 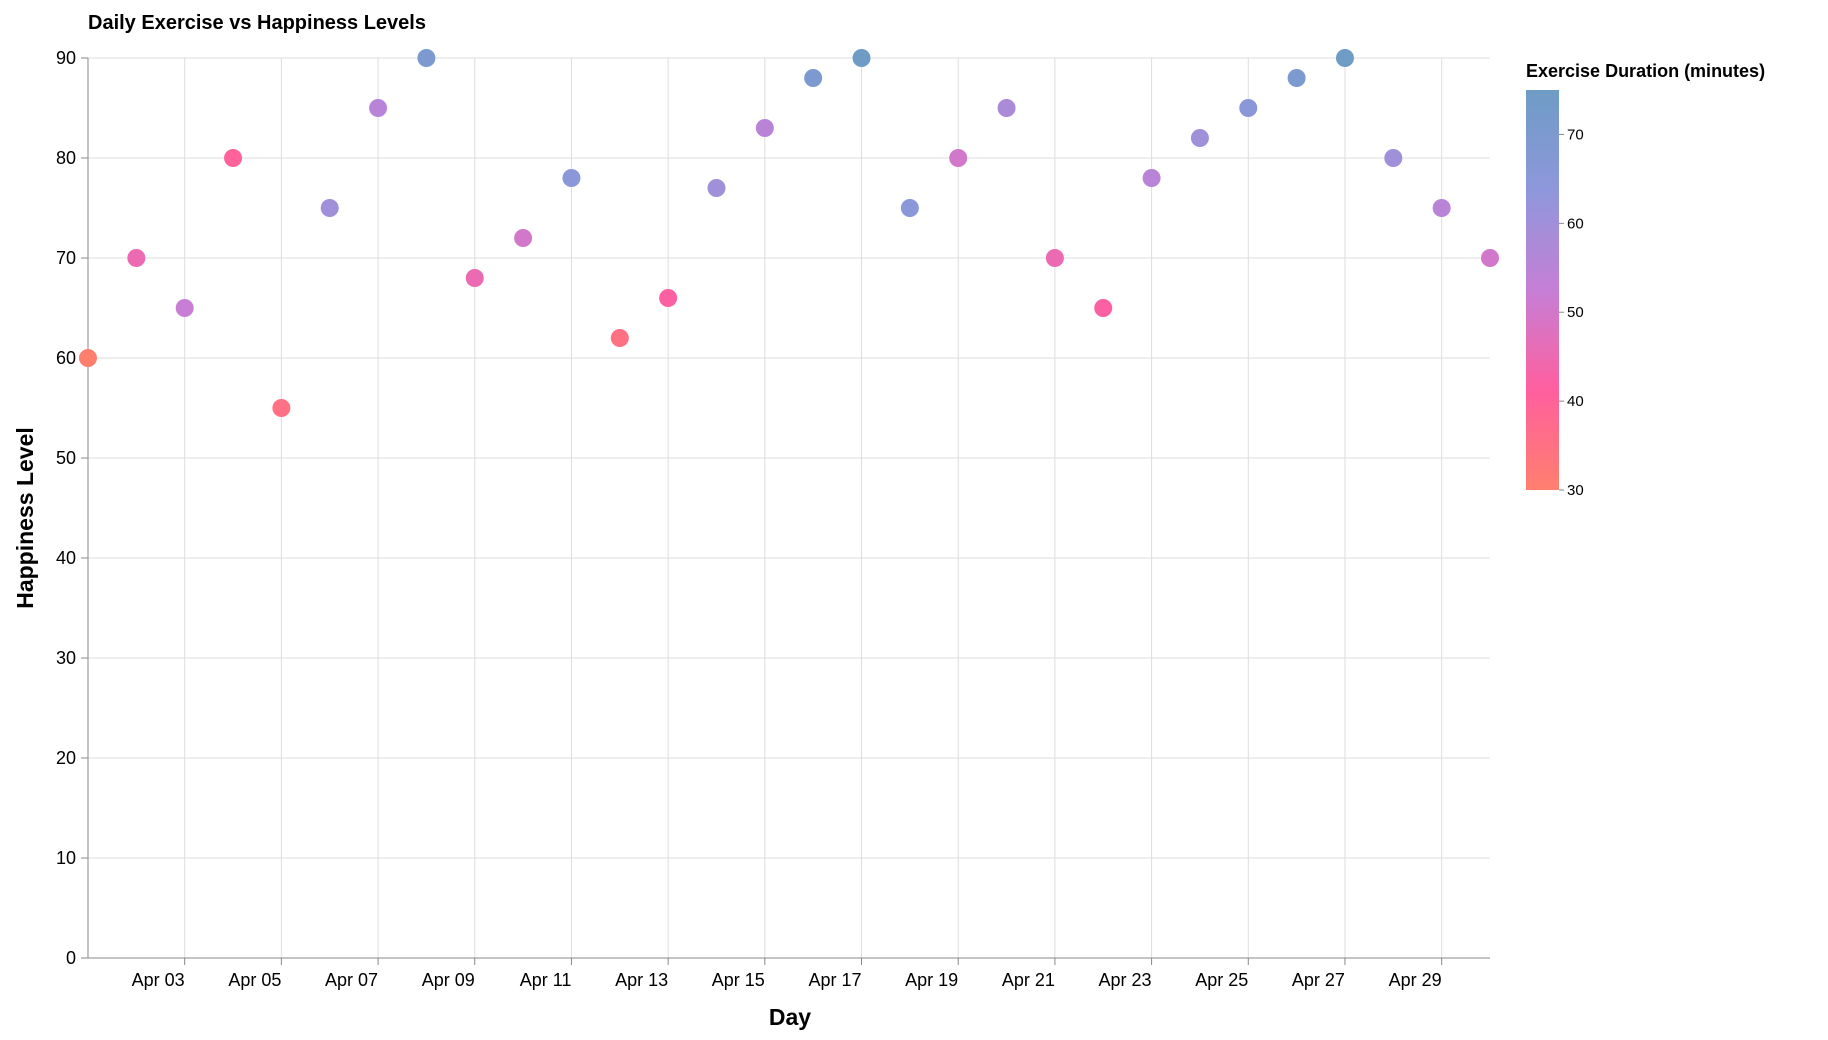 I want to click on legend-tick-label: 50, so click(x=1575, y=312).